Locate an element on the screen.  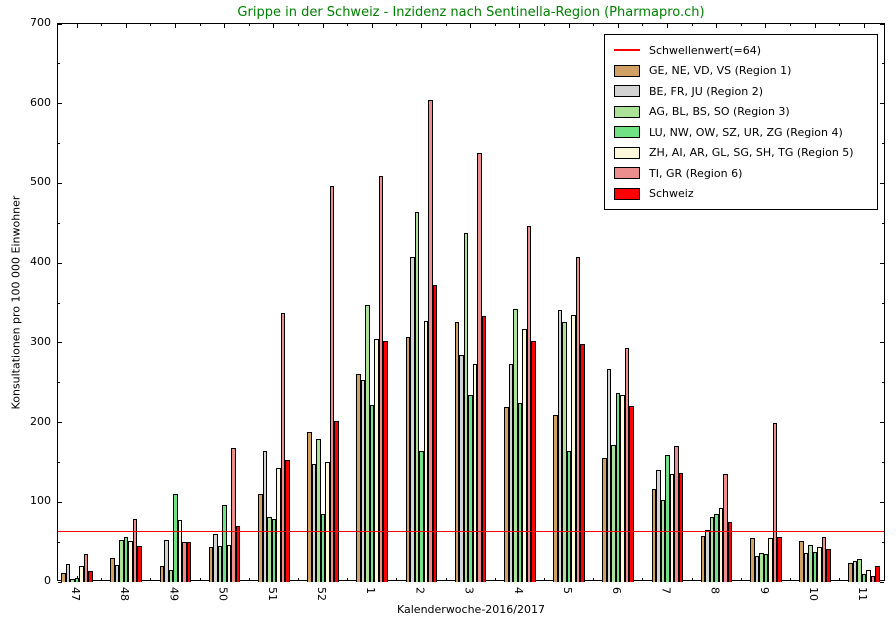
legend-item: AG, BL, BS, SO (Region 3) is located at coordinates (745, 112).